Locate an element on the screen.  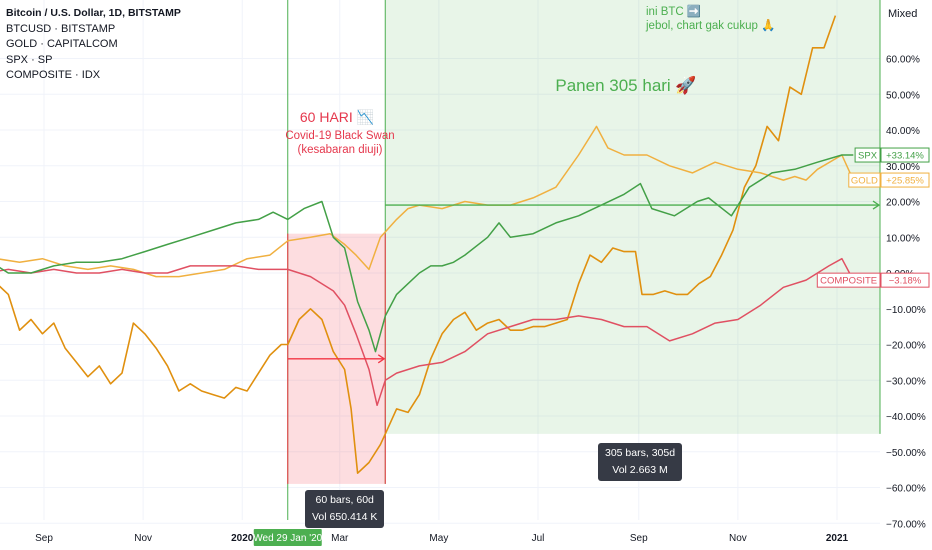
y-tick-label: −40.00% is located at coordinates (906, 417).